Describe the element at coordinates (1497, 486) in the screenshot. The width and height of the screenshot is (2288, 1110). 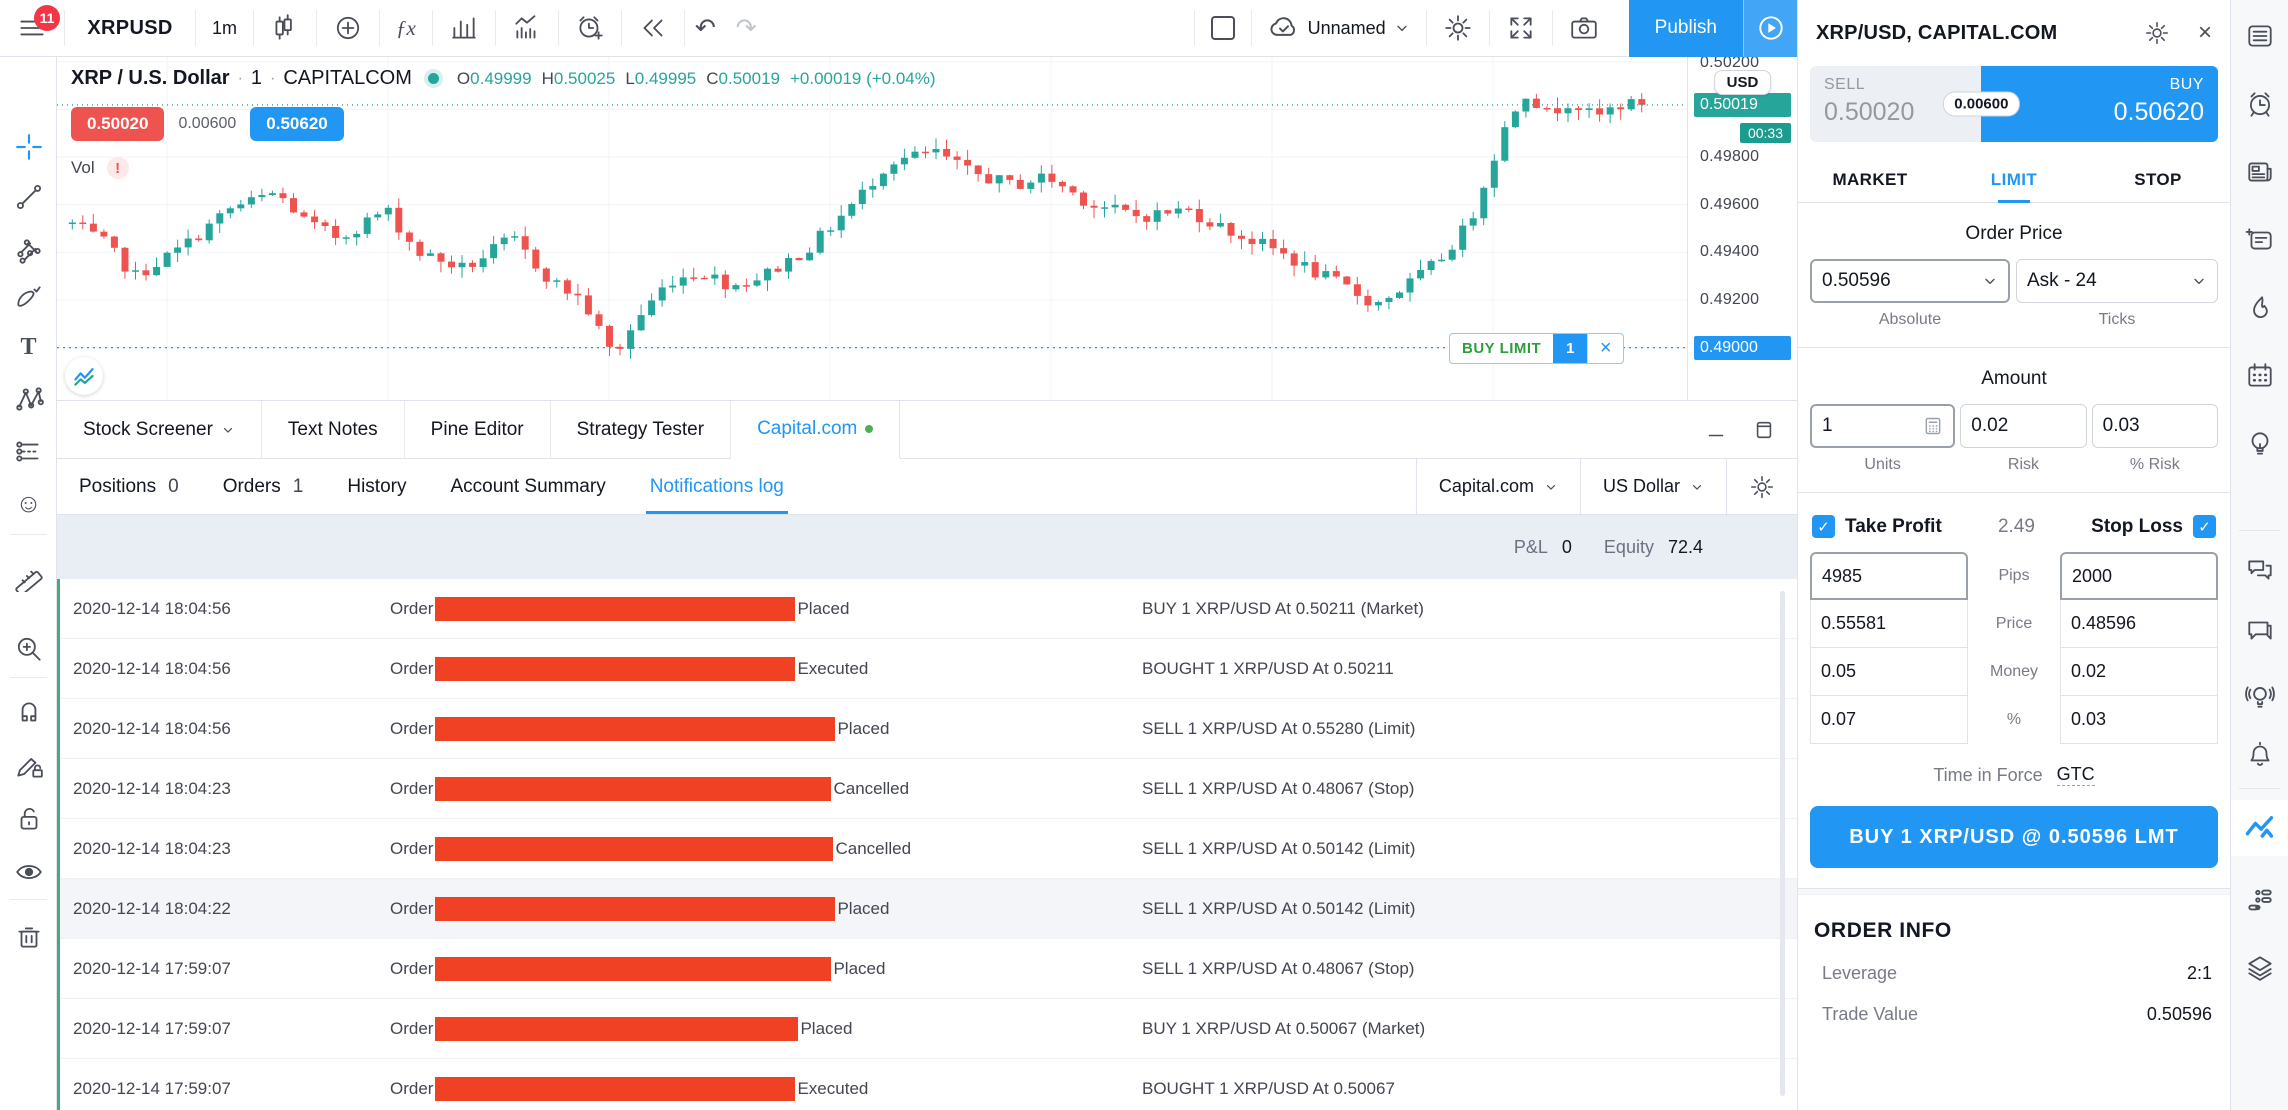
I see `broker-select: Capital.com` at that location.